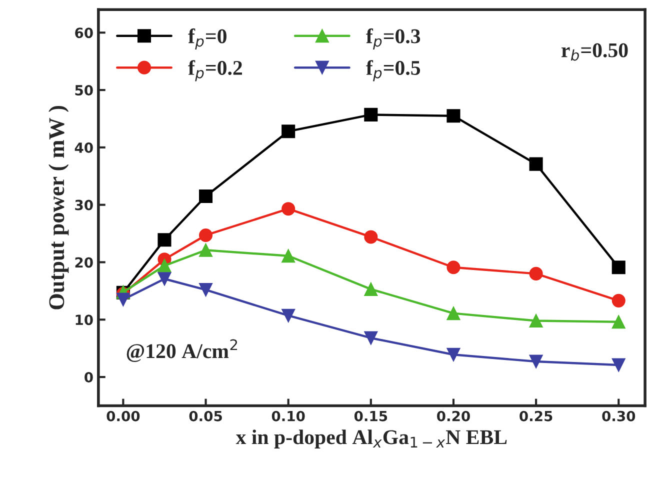  What do you see at coordinates (371, 416) in the screenshot?
I see `x-tick-label: 0.15` at bounding box center [371, 416].